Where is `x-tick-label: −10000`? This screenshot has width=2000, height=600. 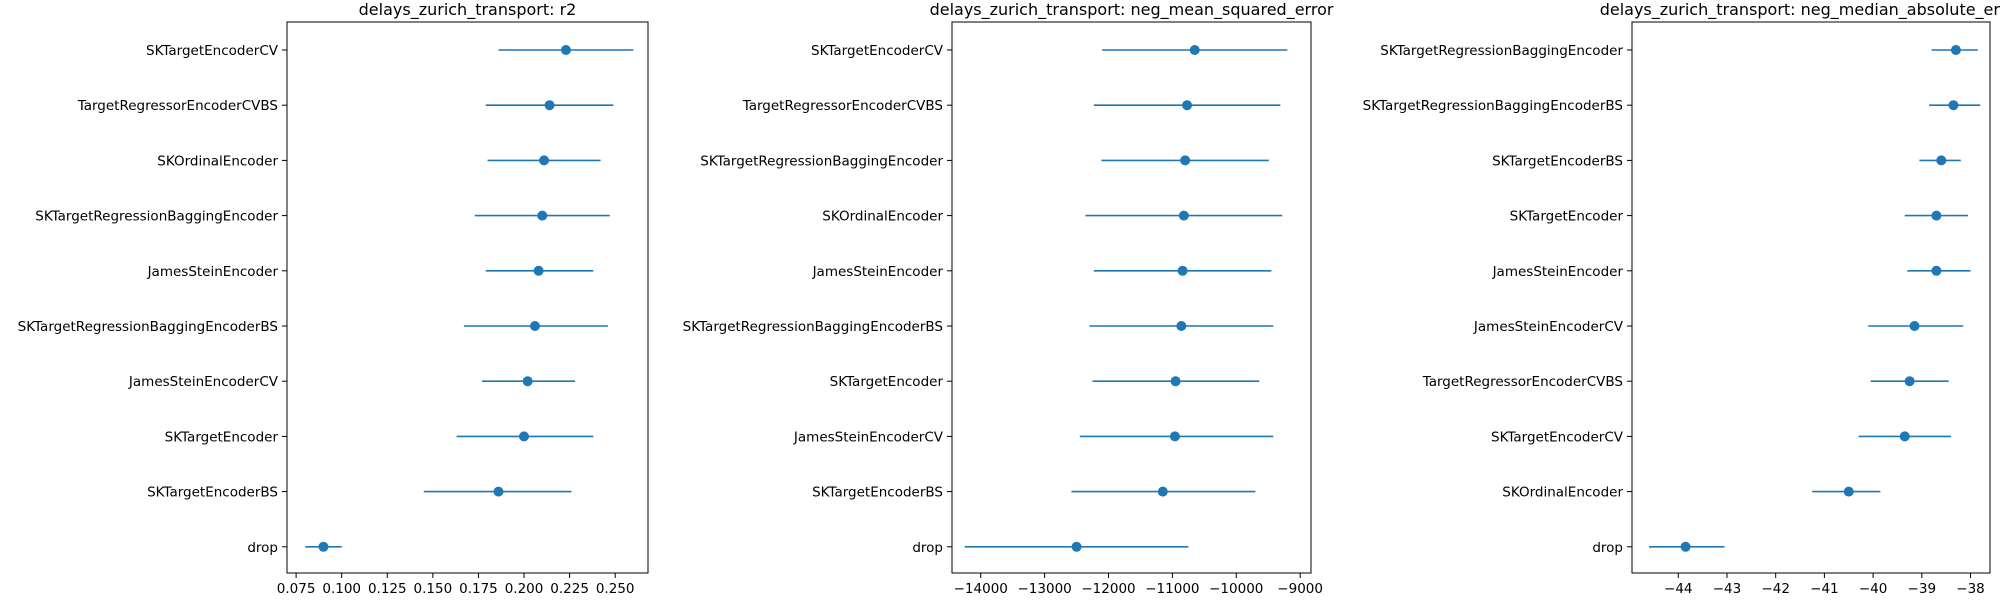
x-tick-label: −10000 is located at coordinates (1236, 589).